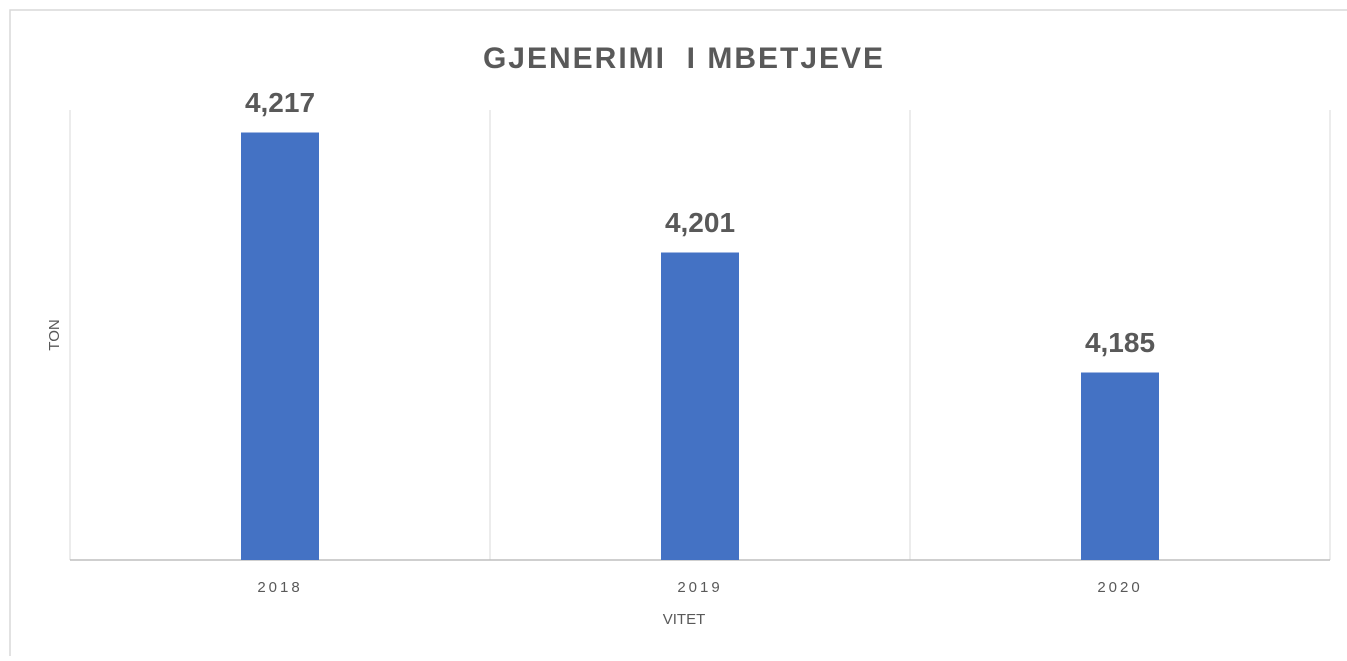 Image resolution: width=1347 pixels, height=661 pixels. What do you see at coordinates (280, 102) in the screenshot?
I see `data-label: 4,217` at bounding box center [280, 102].